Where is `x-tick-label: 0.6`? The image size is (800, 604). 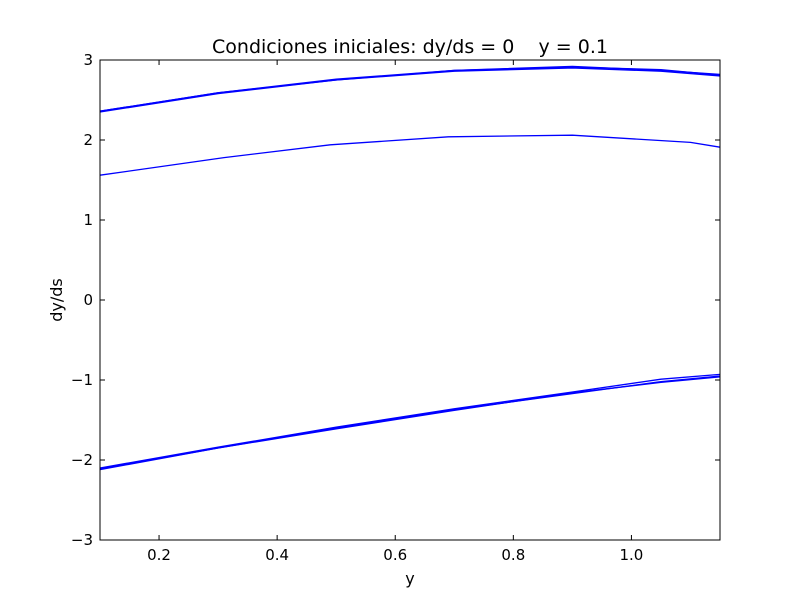
x-tick-label: 0.6 is located at coordinates (395, 555).